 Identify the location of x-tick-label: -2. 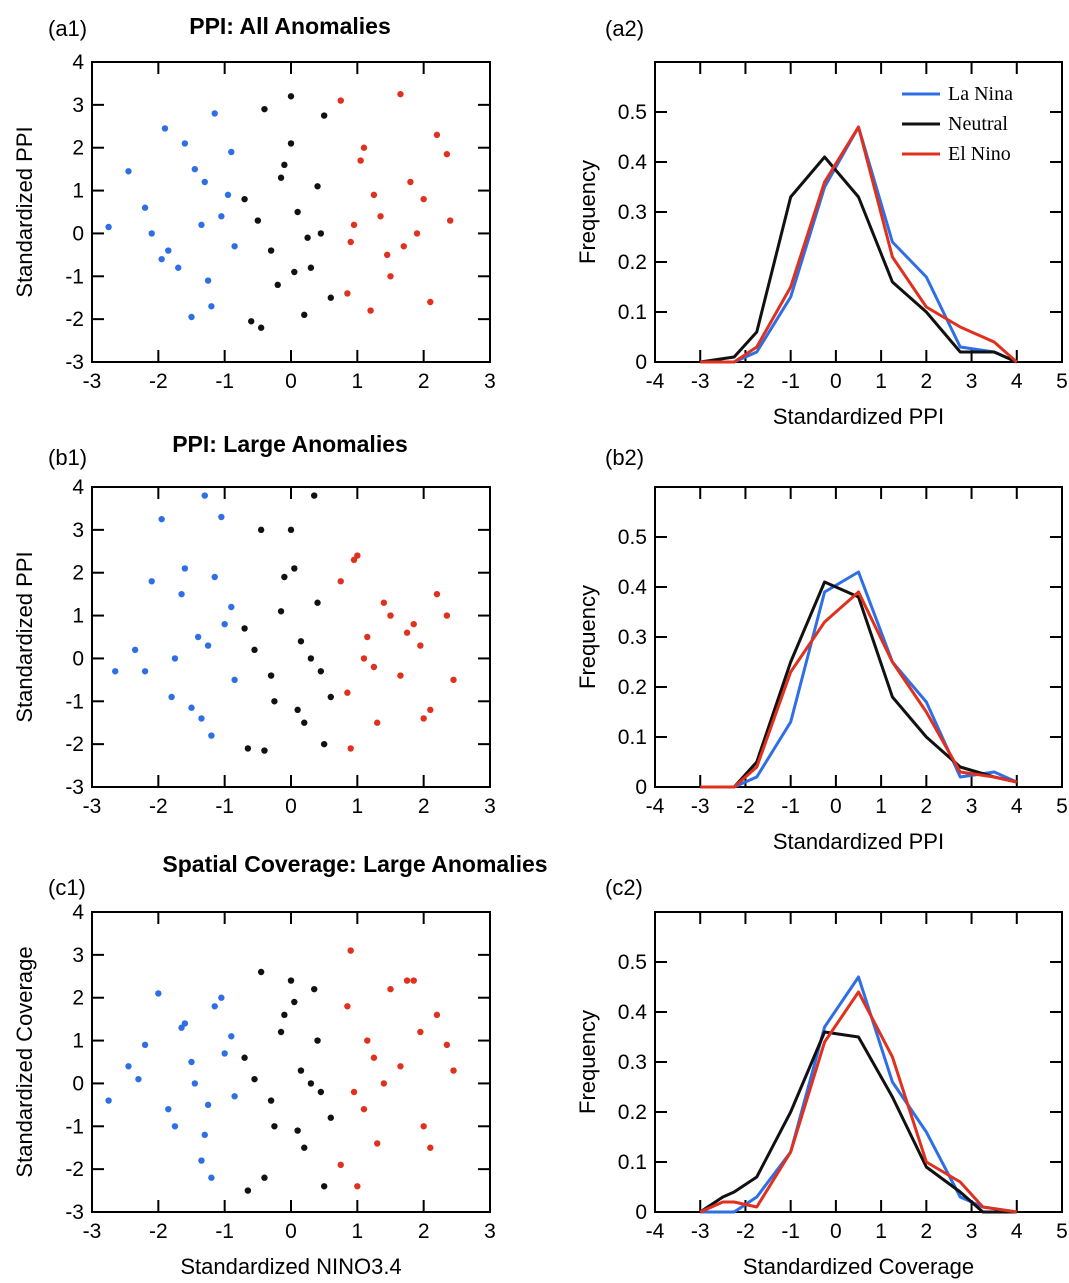
(745, 381).